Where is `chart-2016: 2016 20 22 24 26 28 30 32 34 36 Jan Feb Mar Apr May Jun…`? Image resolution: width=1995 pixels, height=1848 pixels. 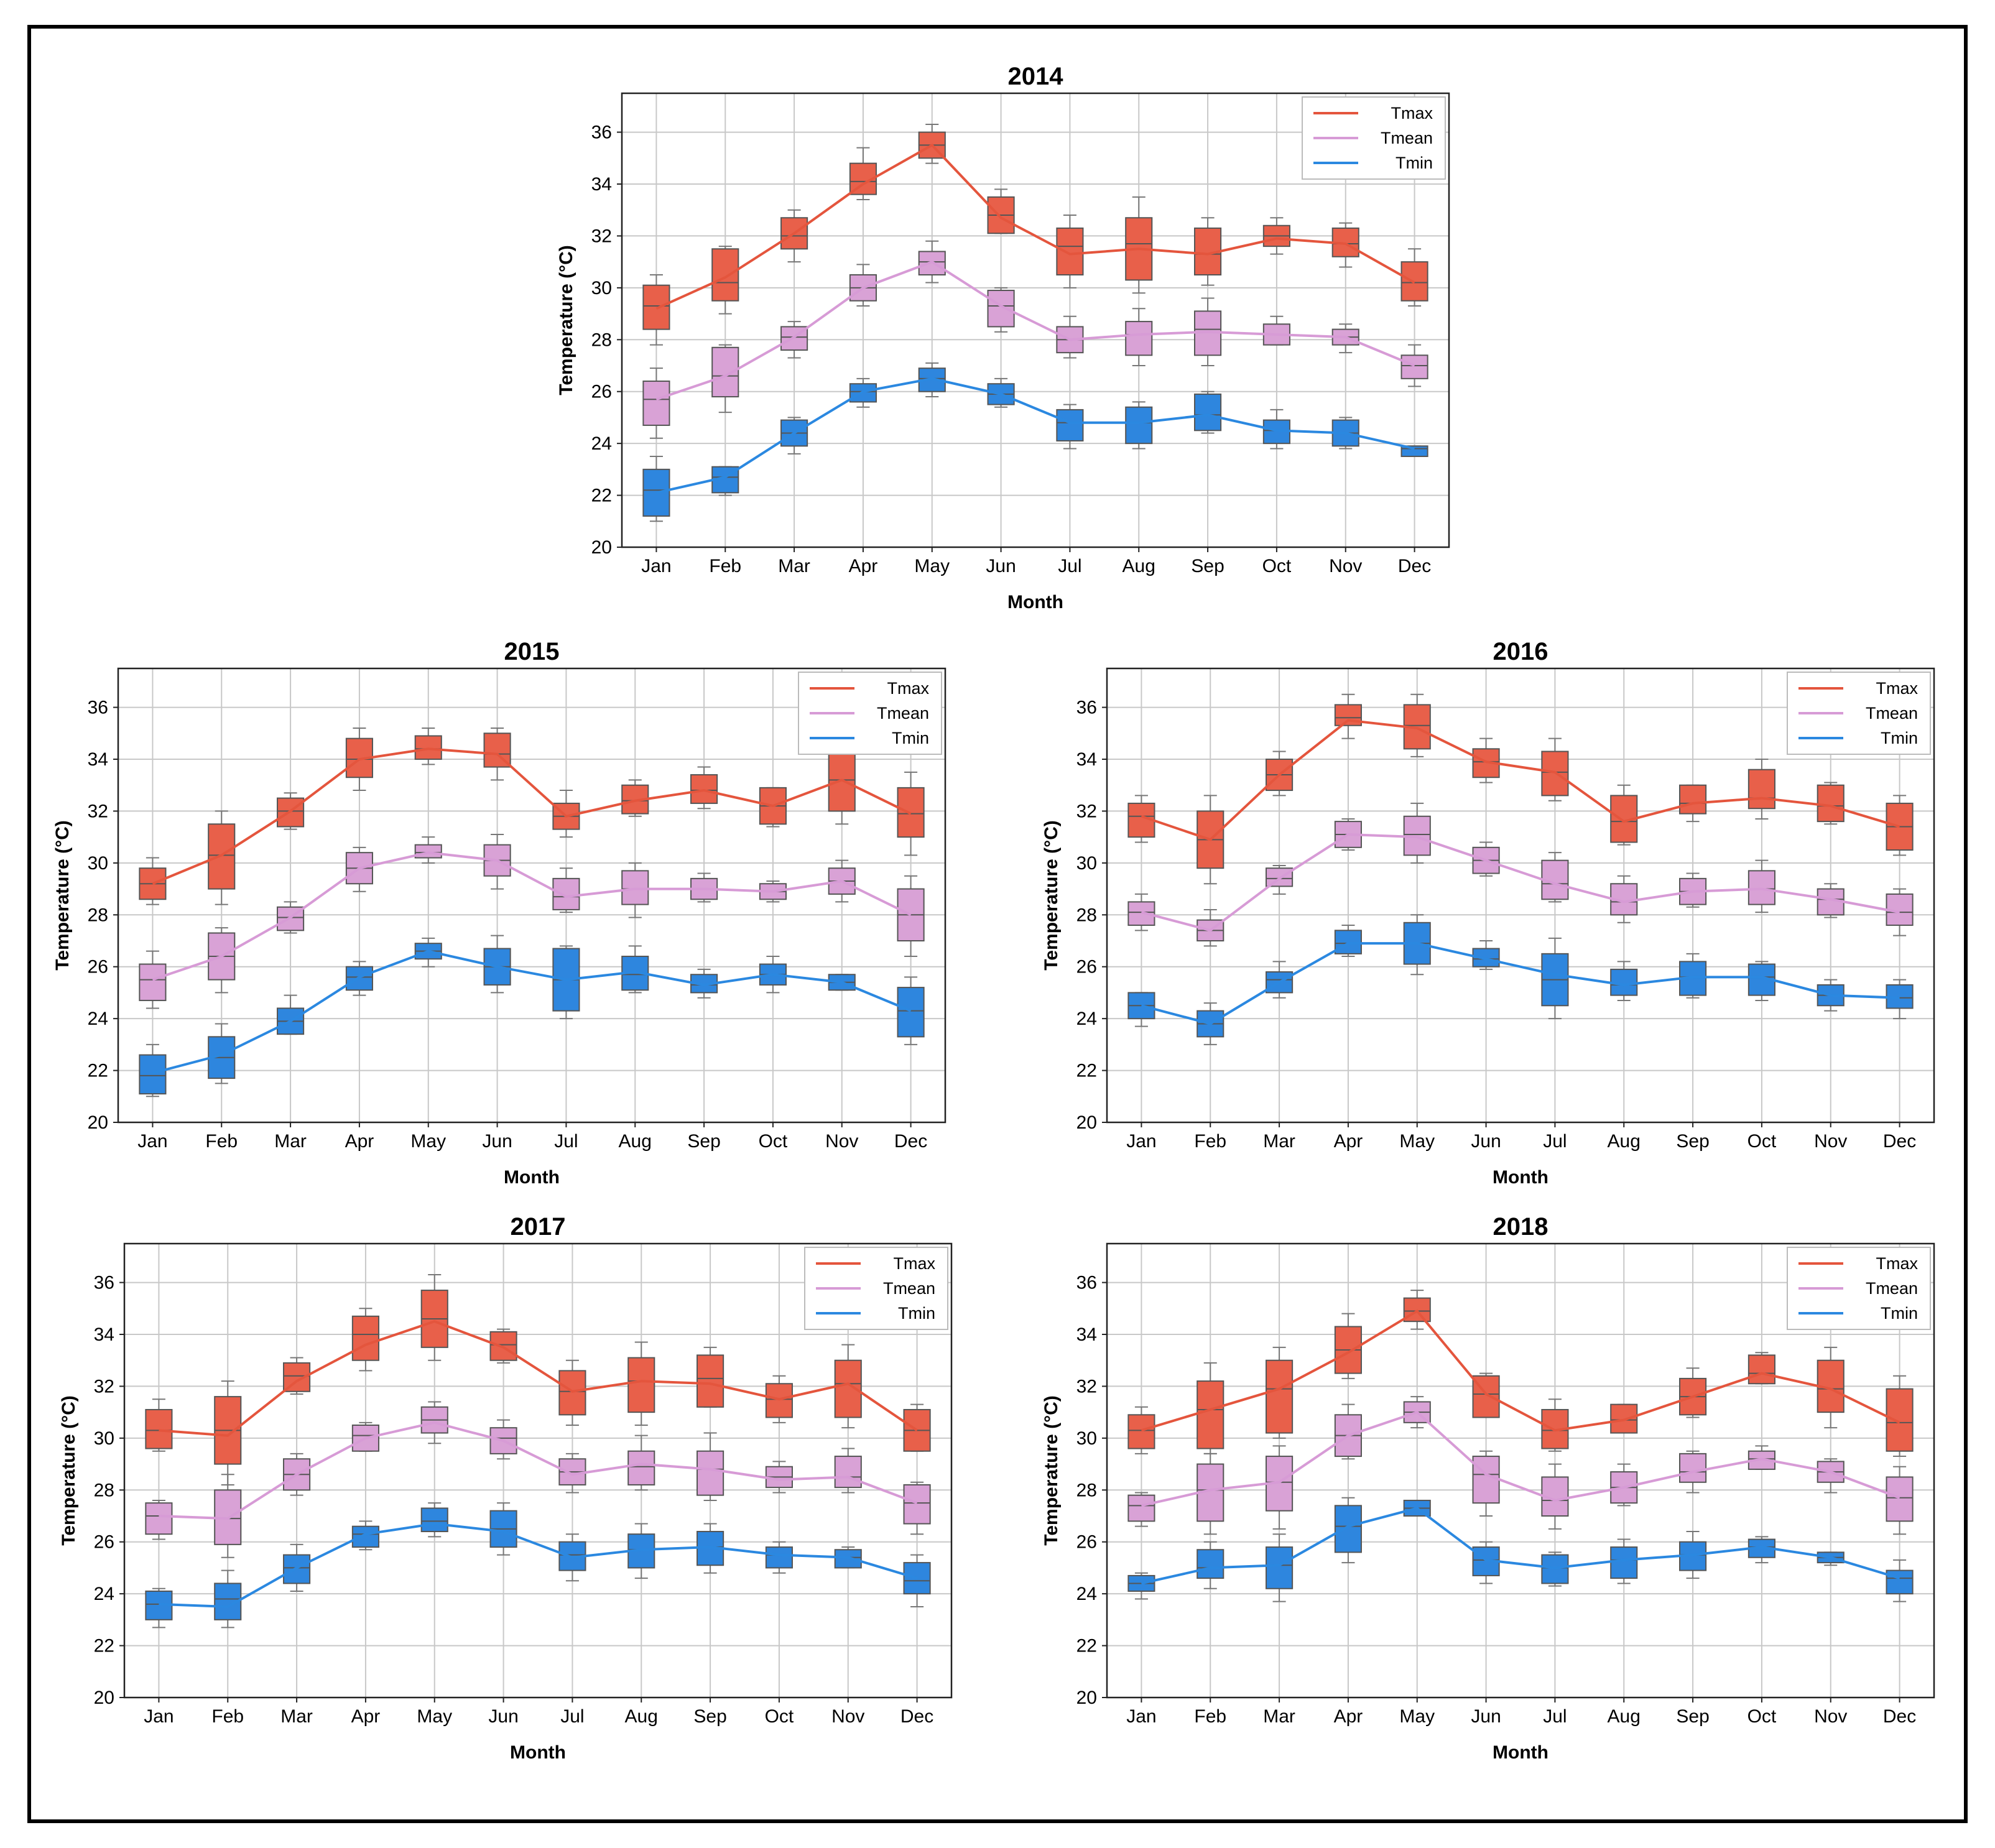 chart-2016: 2016 20 22 24 26 28 30 32 34 36 Jan Feb Mar Apr May Jun… is located at coordinates (1488, 913).